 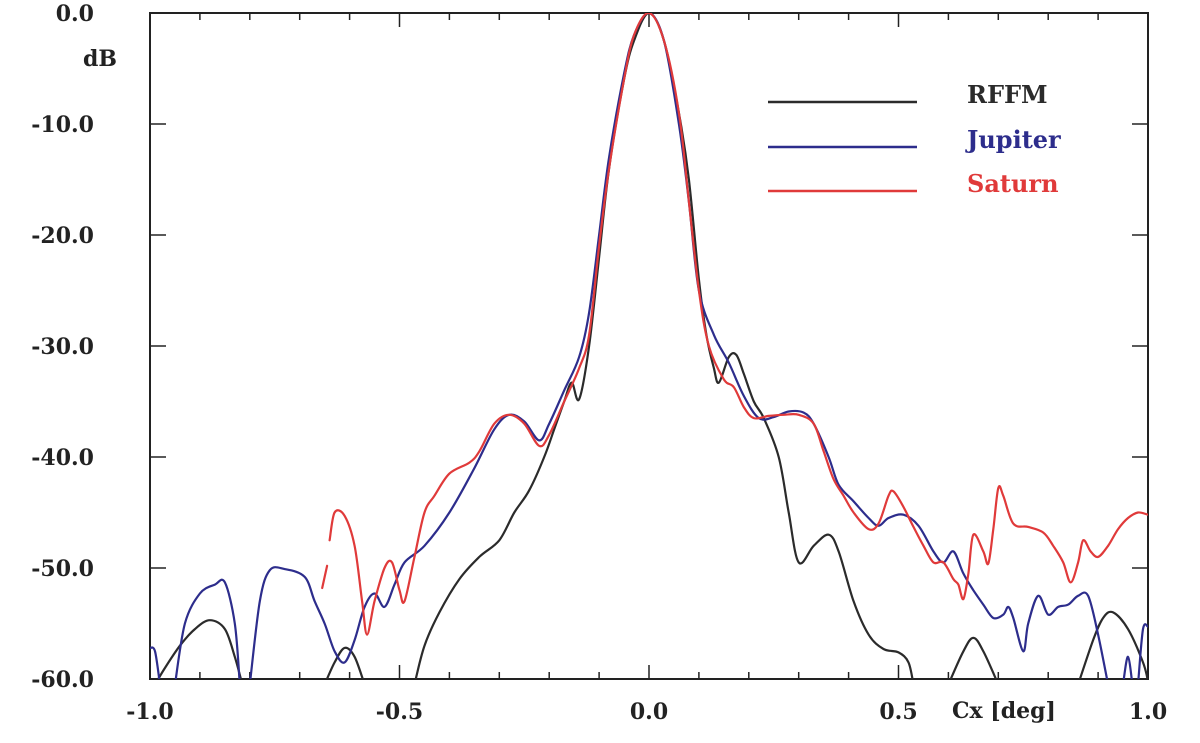 I want to click on x-tick-label: 0.0, so click(x=649, y=712).